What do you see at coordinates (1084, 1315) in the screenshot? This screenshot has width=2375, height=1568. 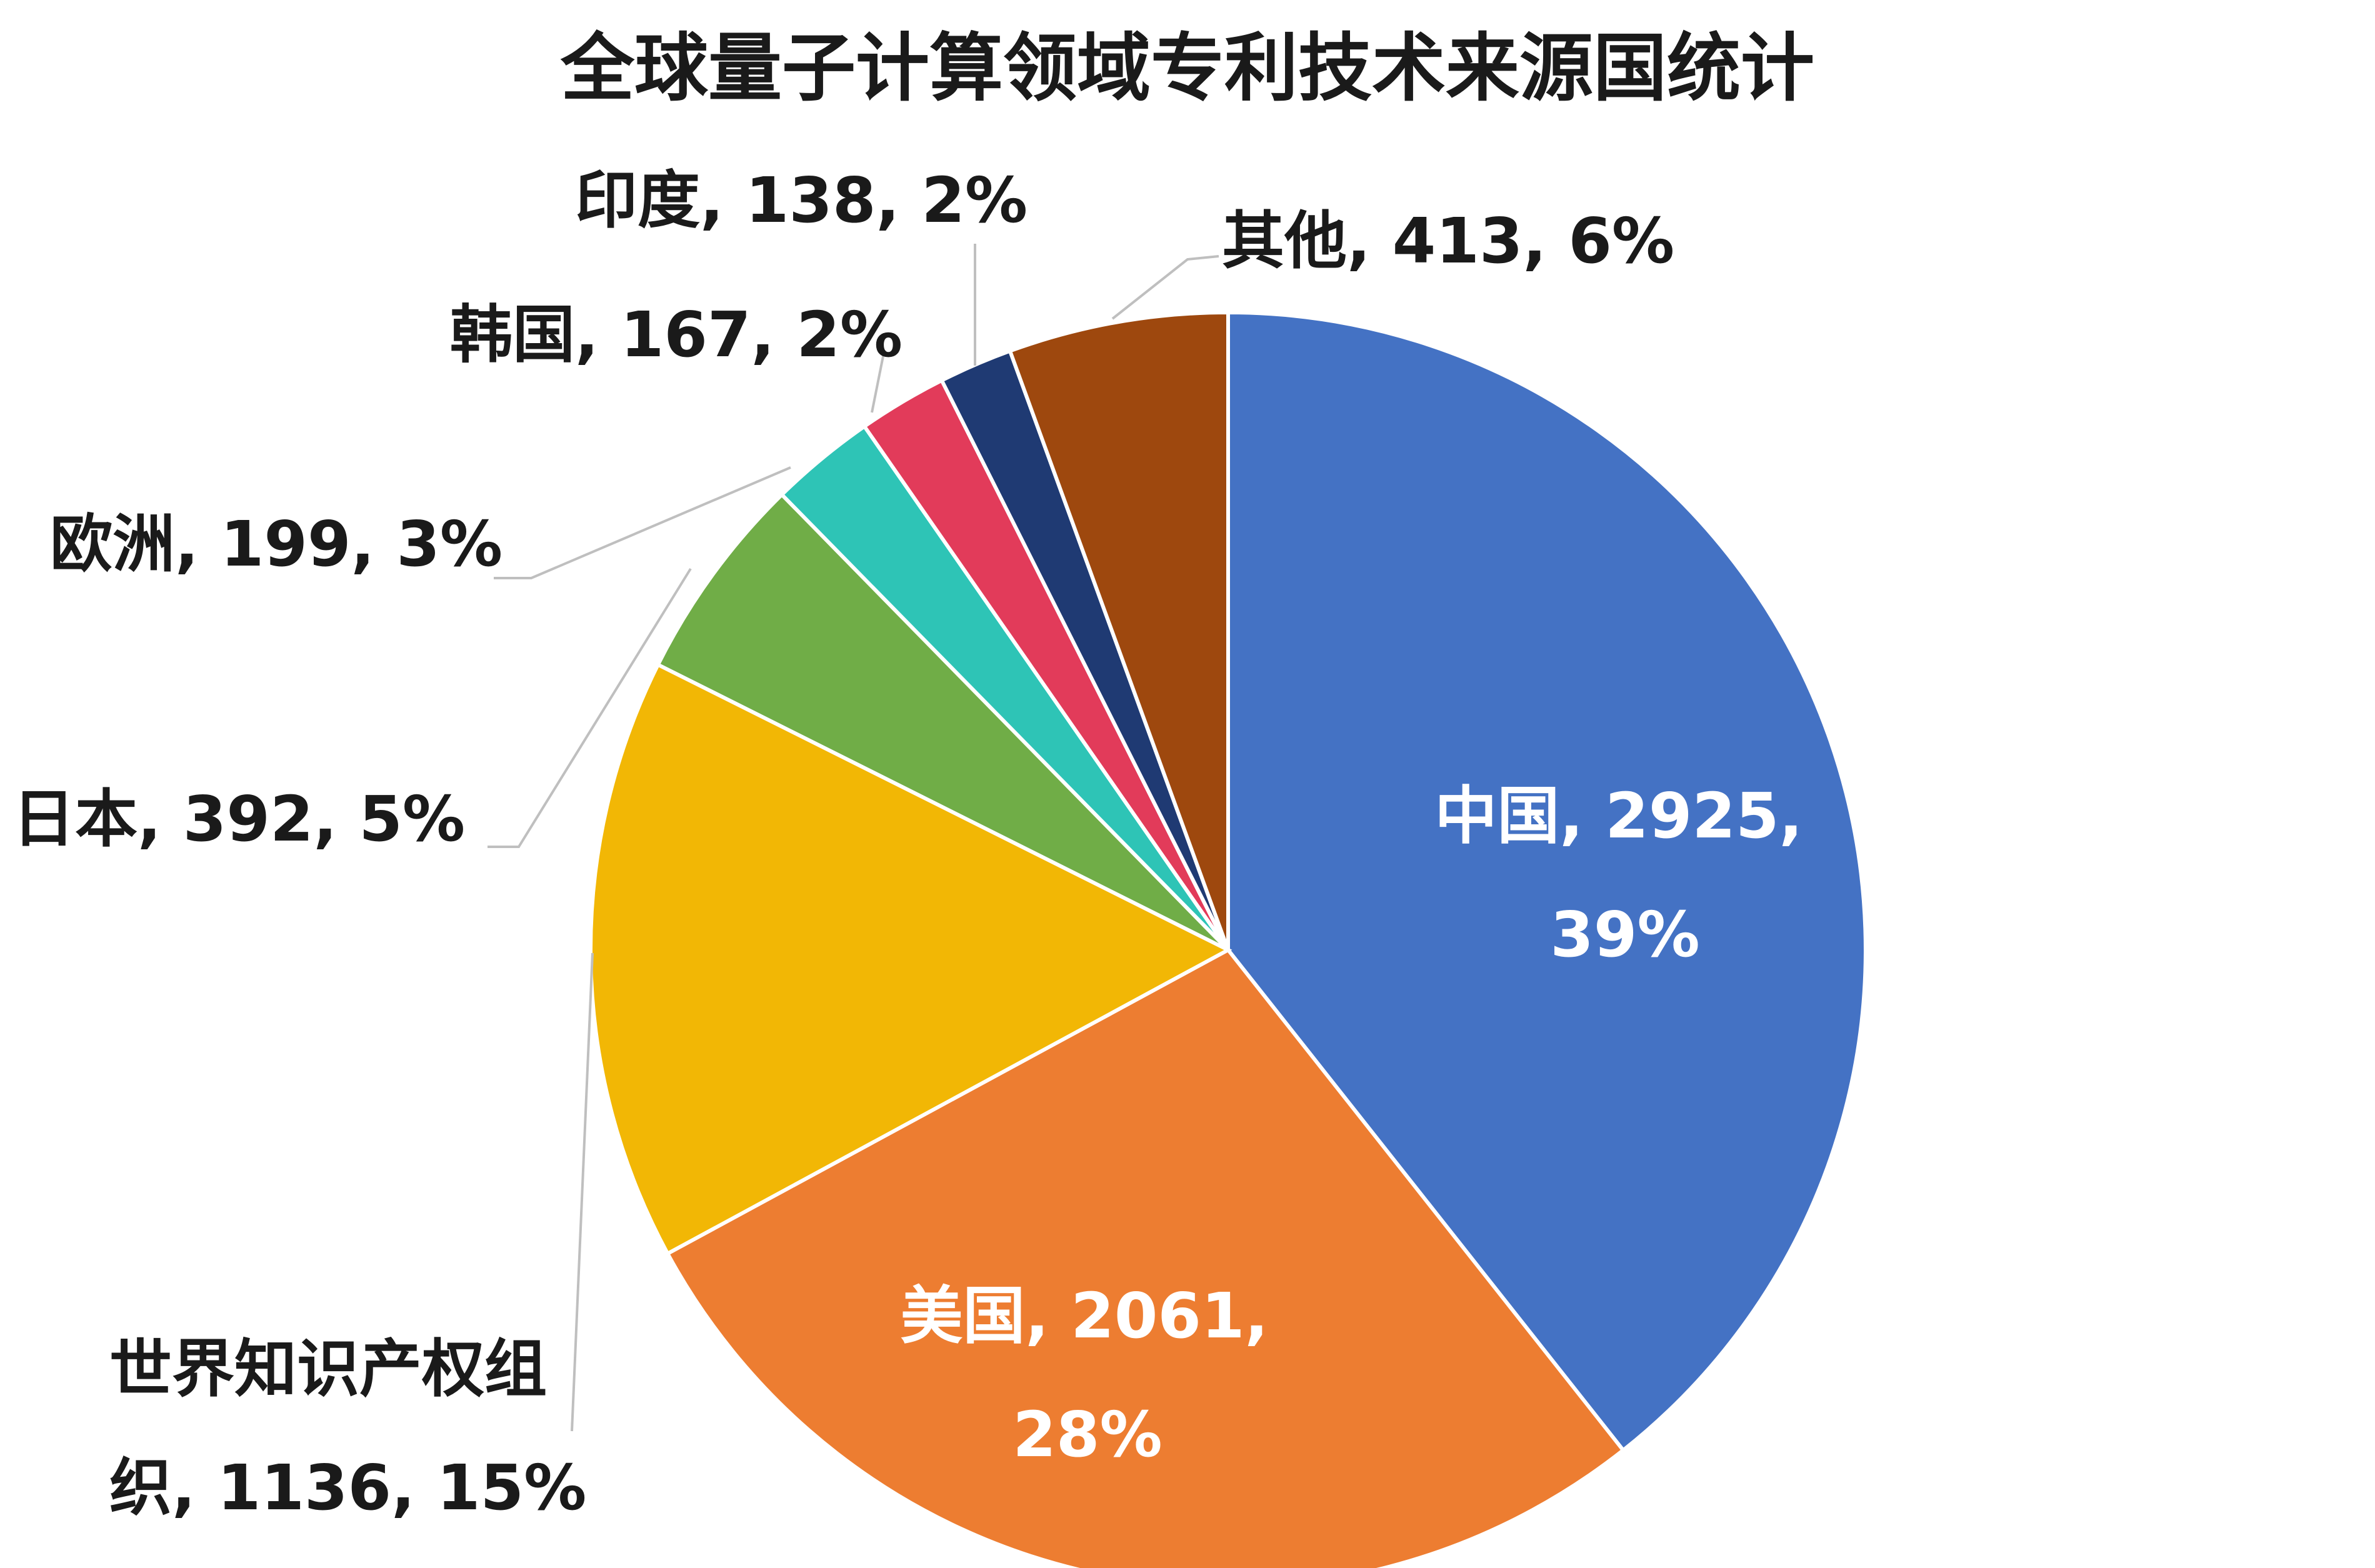 I see `label-usa-line1: 美国, 2061,` at bounding box center [1084, 1315].